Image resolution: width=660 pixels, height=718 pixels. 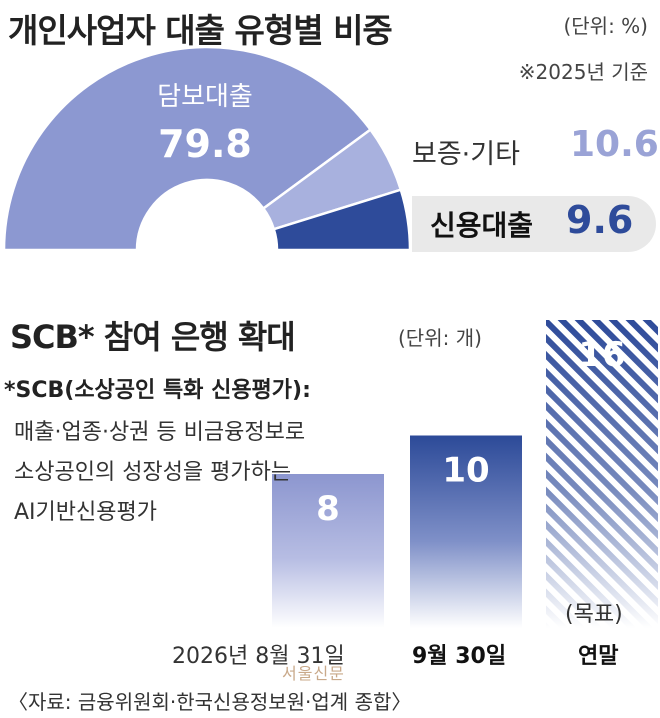 I want to click on bar-sep30-value: 10, so click(x=465, y=471).